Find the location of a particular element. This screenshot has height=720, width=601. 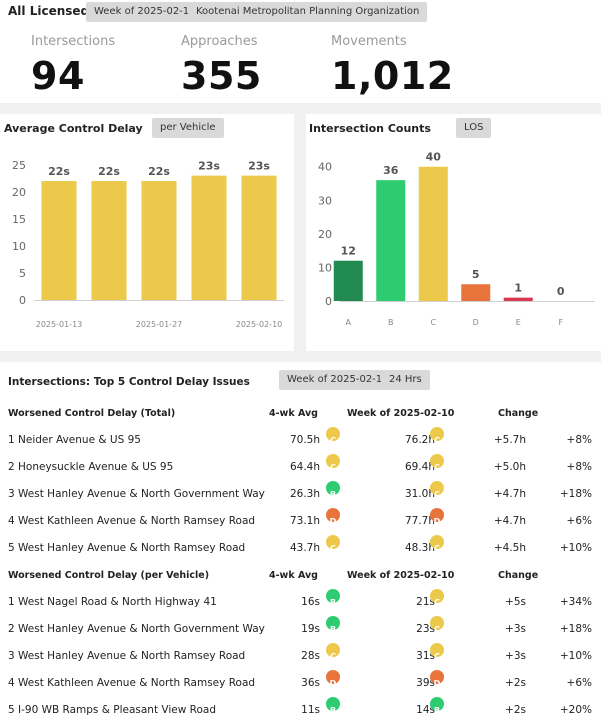

los-bar-label: 12 is located at coordinates (348, 251).